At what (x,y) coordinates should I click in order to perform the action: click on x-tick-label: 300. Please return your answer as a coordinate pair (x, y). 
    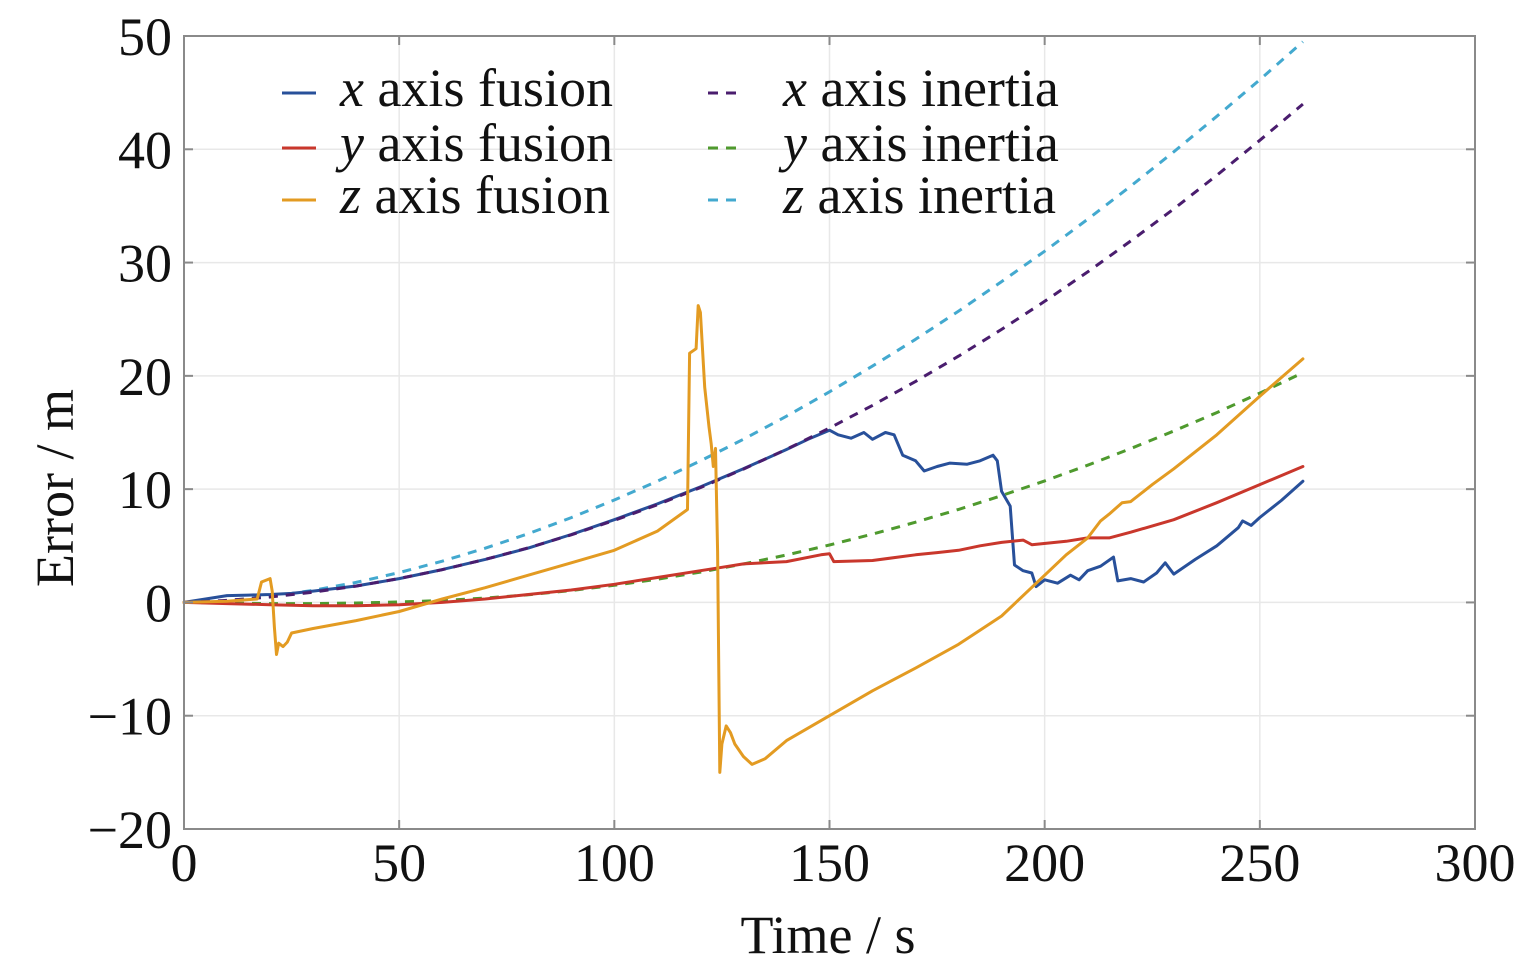
    Looking at the image, I should click on (1475, 863).